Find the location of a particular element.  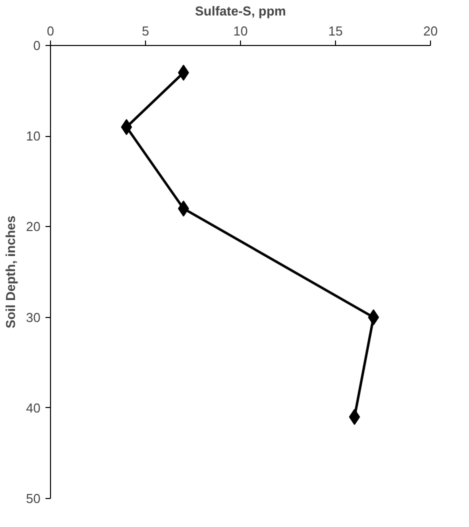

x-tick-label: 10 is located at coordinates (240, 31).